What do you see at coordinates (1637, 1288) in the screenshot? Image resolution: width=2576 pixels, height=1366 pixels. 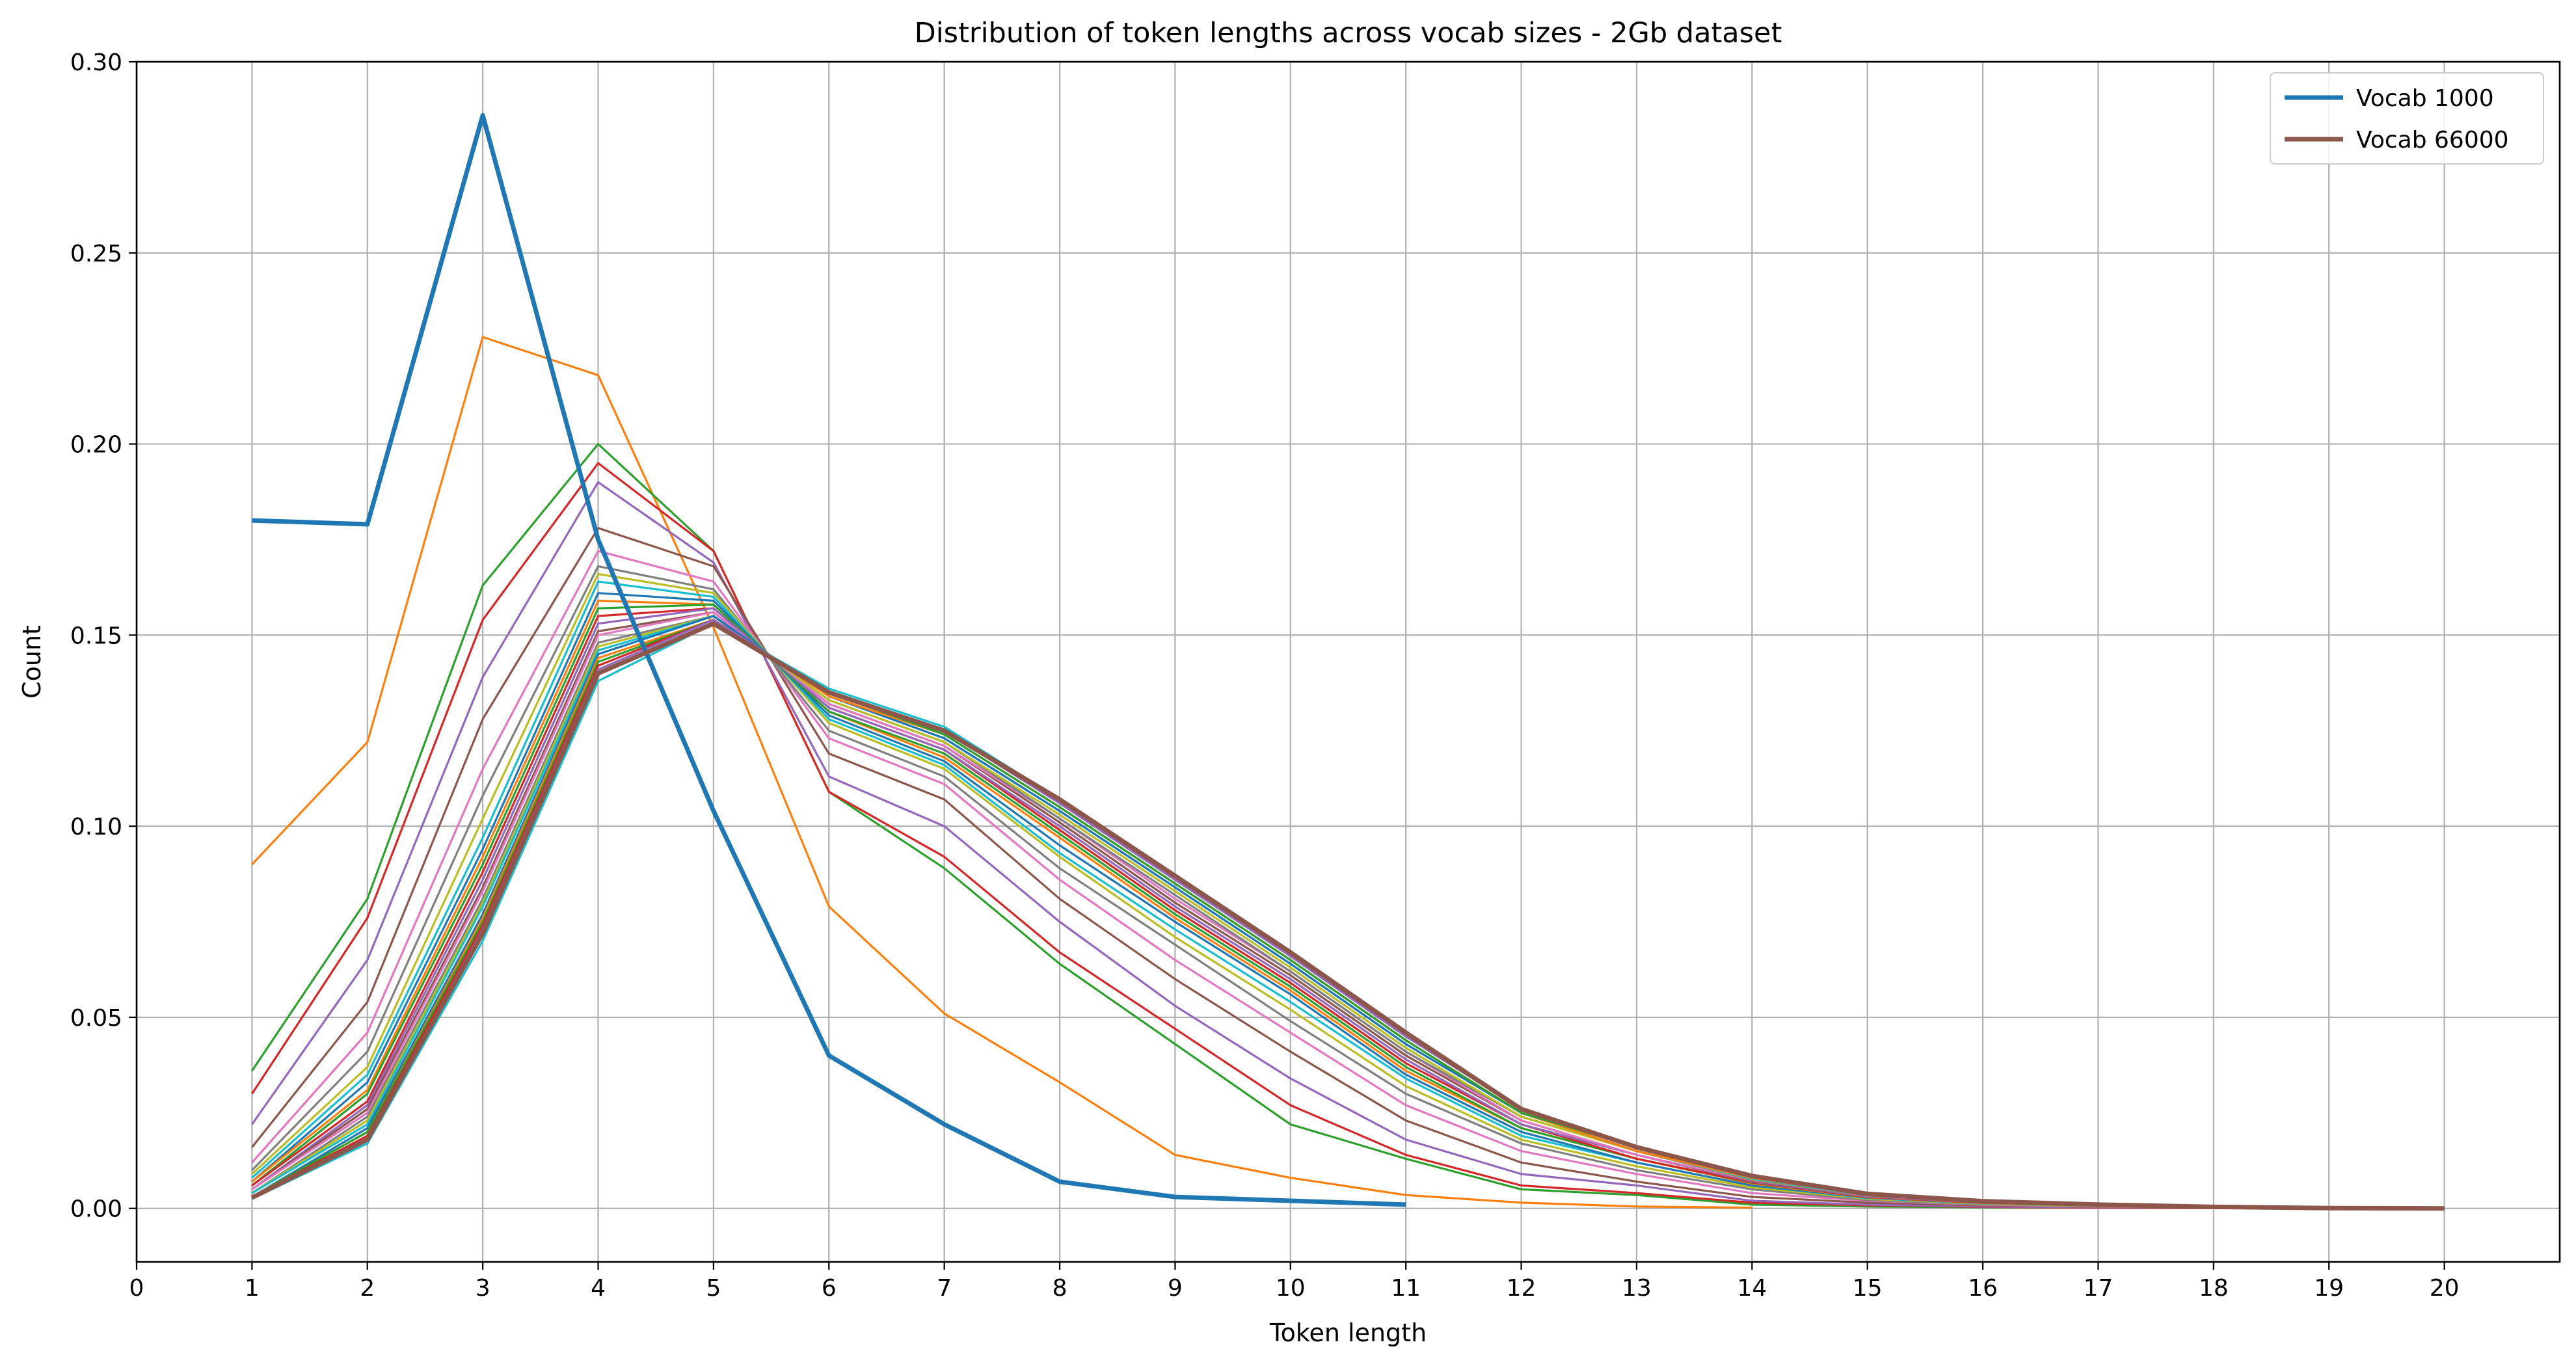 I see `x-tick-label: 13` at bounding box center [1637, 1288].